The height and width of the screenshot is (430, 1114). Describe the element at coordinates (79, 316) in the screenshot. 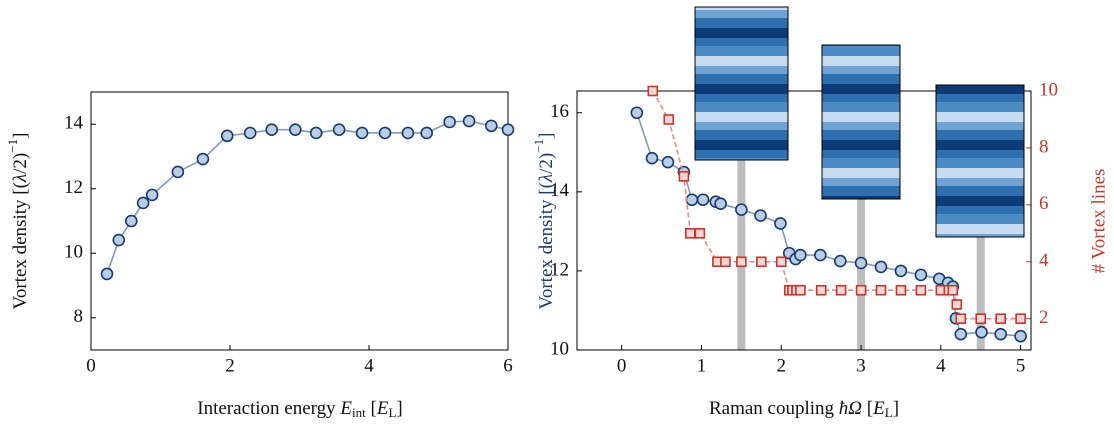

I see `y-tick-label: 8` at that location.